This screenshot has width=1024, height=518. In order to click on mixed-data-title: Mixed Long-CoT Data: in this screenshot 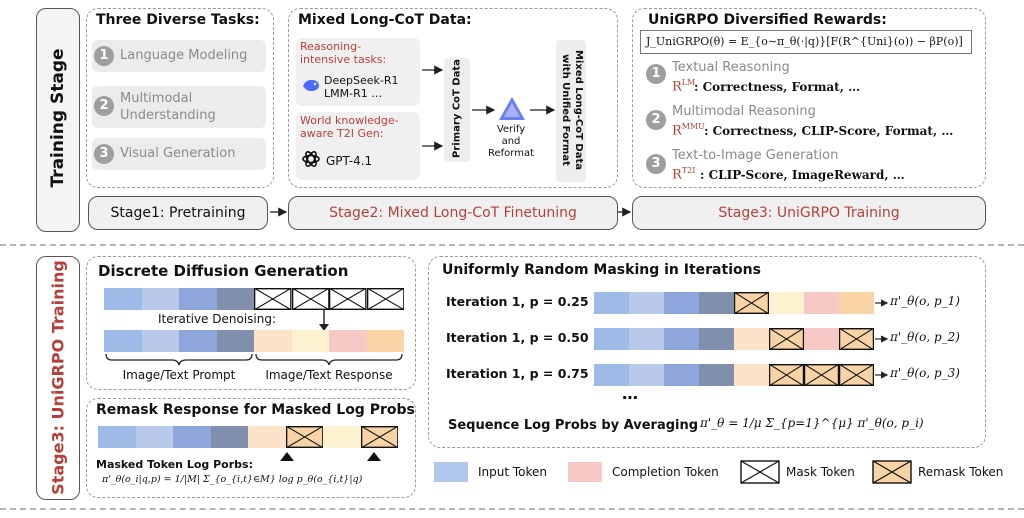, I will do `click(385, 20)`.